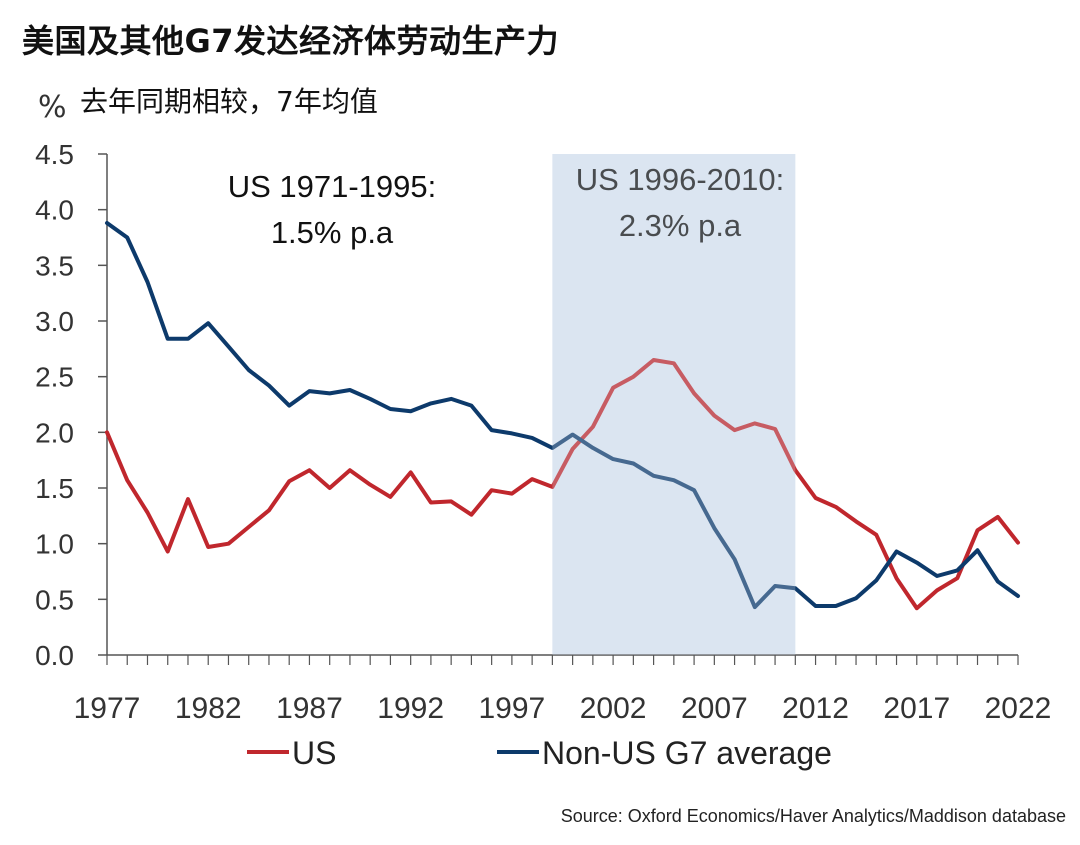 This screenshot has width=1080, height=845. I want to click on x-tick-label: 2012, so click(815, 708).